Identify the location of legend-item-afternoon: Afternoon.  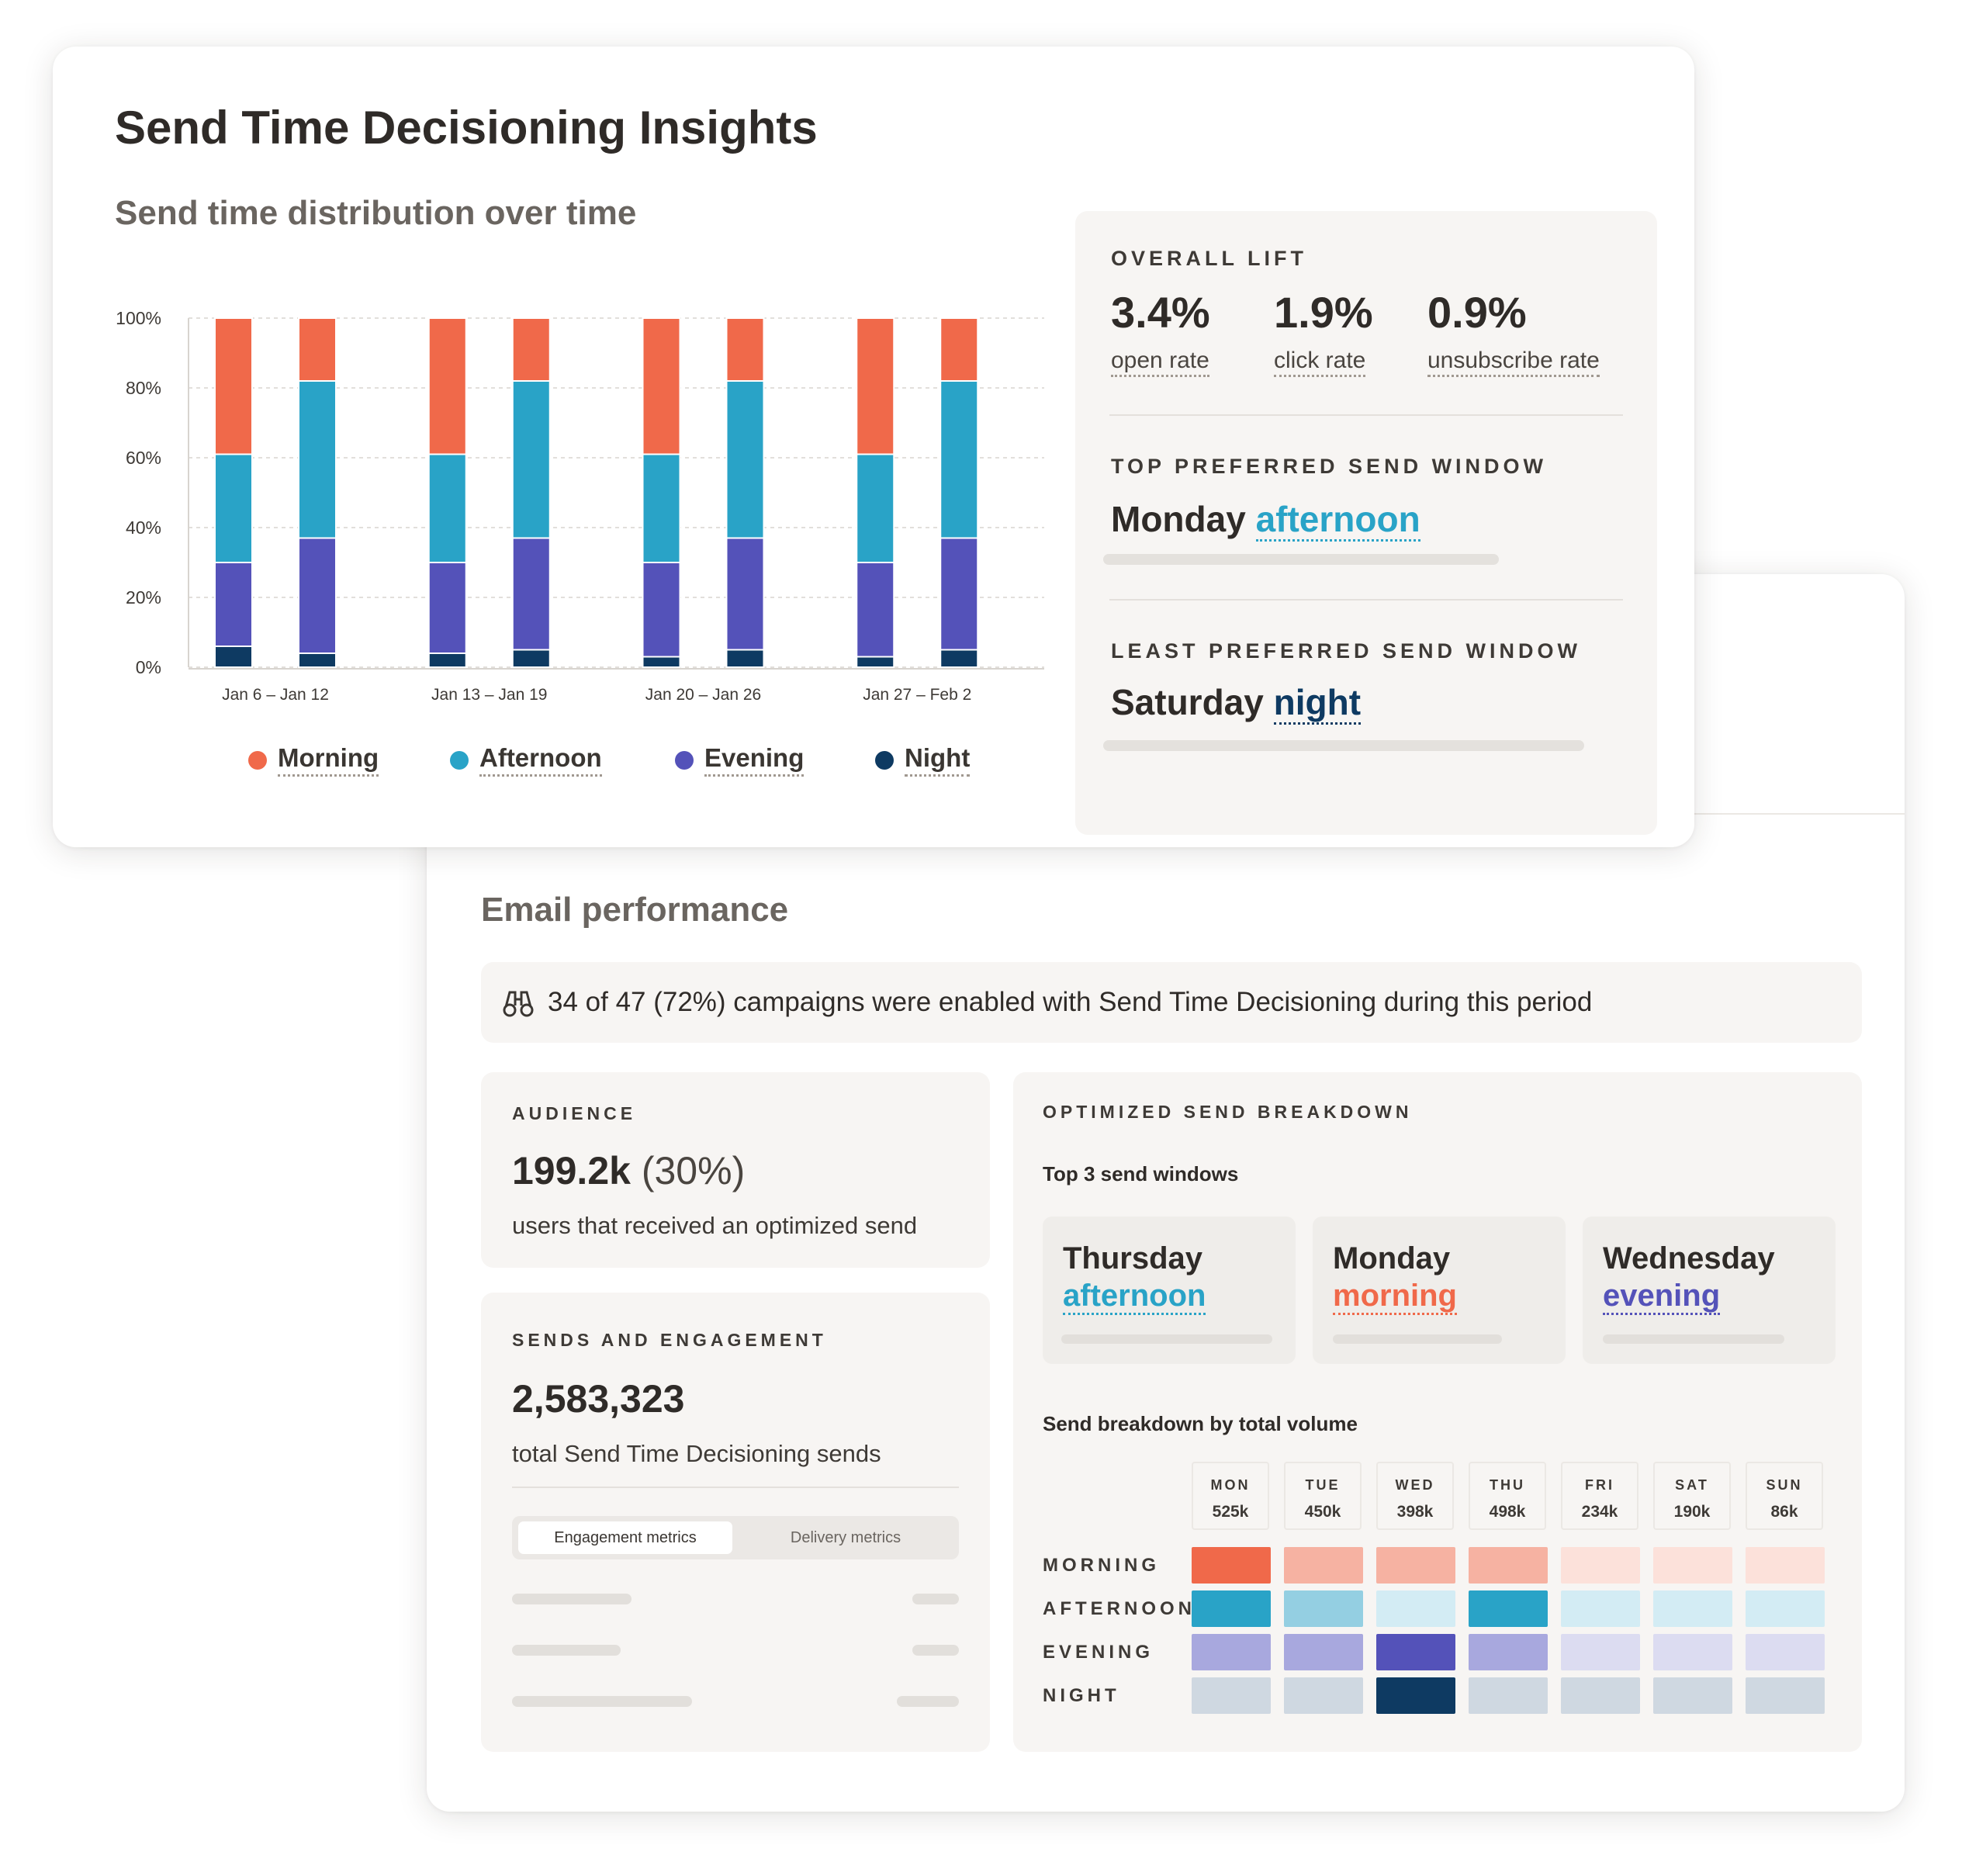
(526, 760).